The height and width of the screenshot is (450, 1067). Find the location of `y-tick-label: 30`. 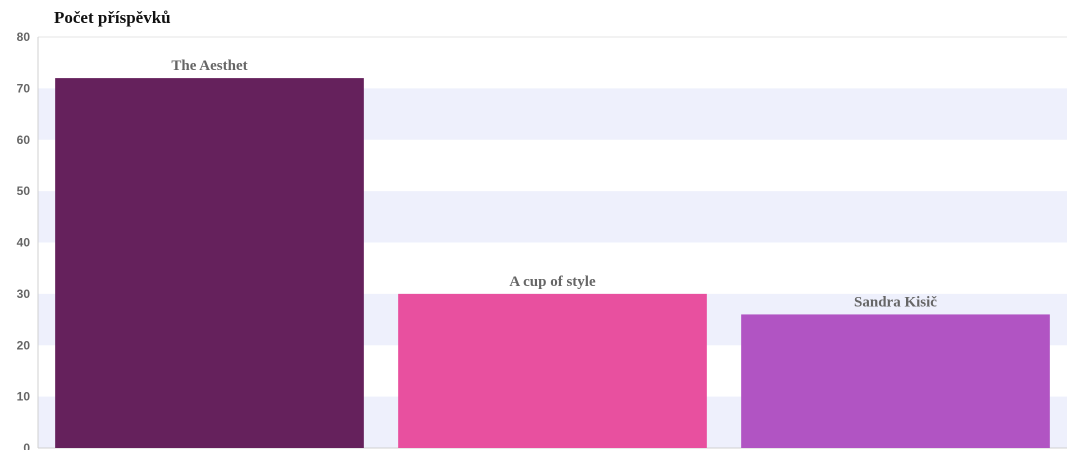

y-tick-label: 30 is located at coordinates (24, 294).